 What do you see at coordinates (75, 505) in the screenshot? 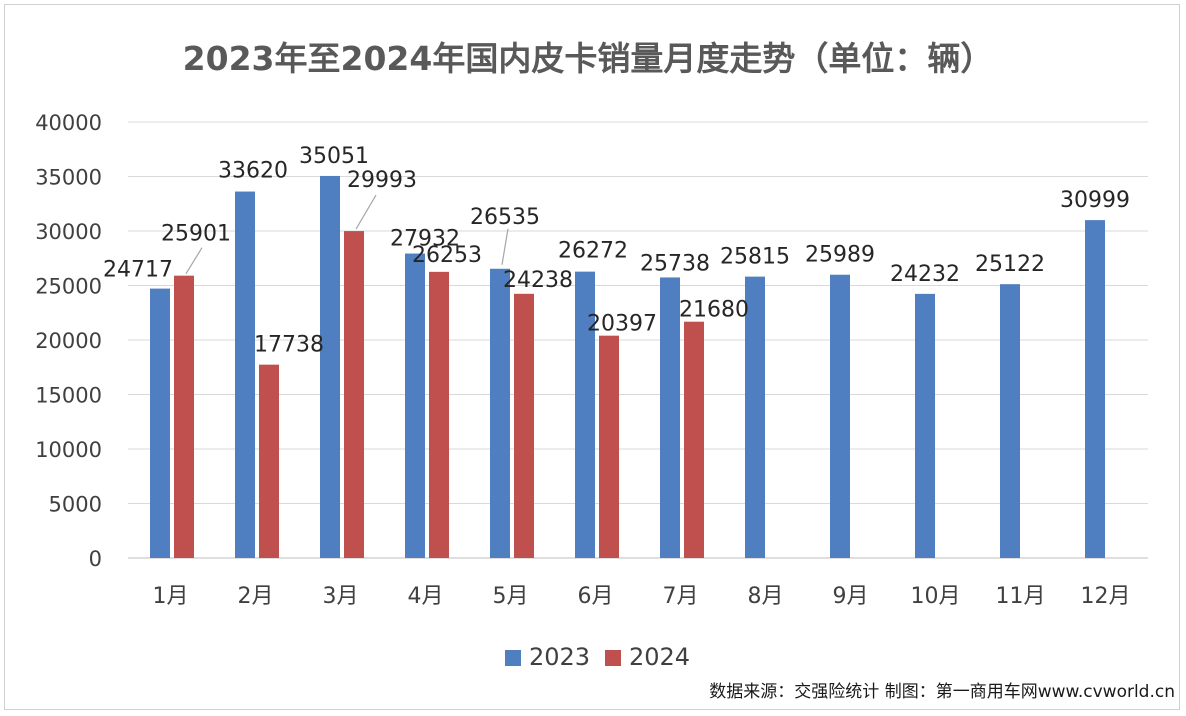
I see `y-tick-label: 5000` at bounding box center [75, 505].